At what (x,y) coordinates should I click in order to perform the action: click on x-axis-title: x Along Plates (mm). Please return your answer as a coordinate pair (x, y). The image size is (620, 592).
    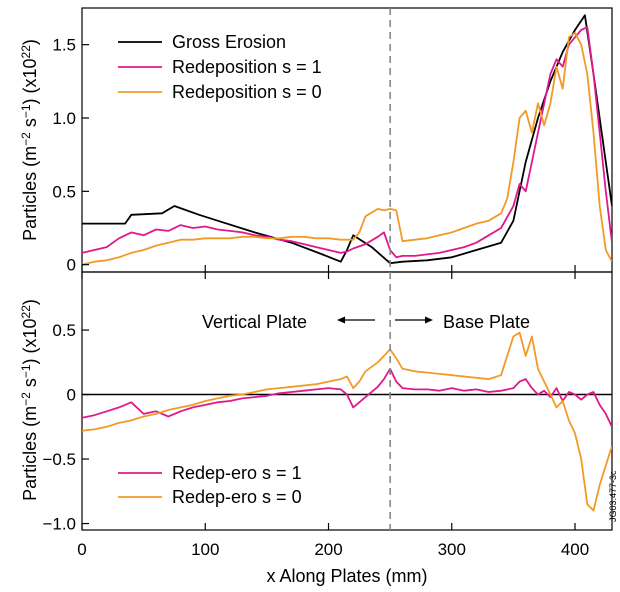
    Looking at the image, I should click on (346, 576).